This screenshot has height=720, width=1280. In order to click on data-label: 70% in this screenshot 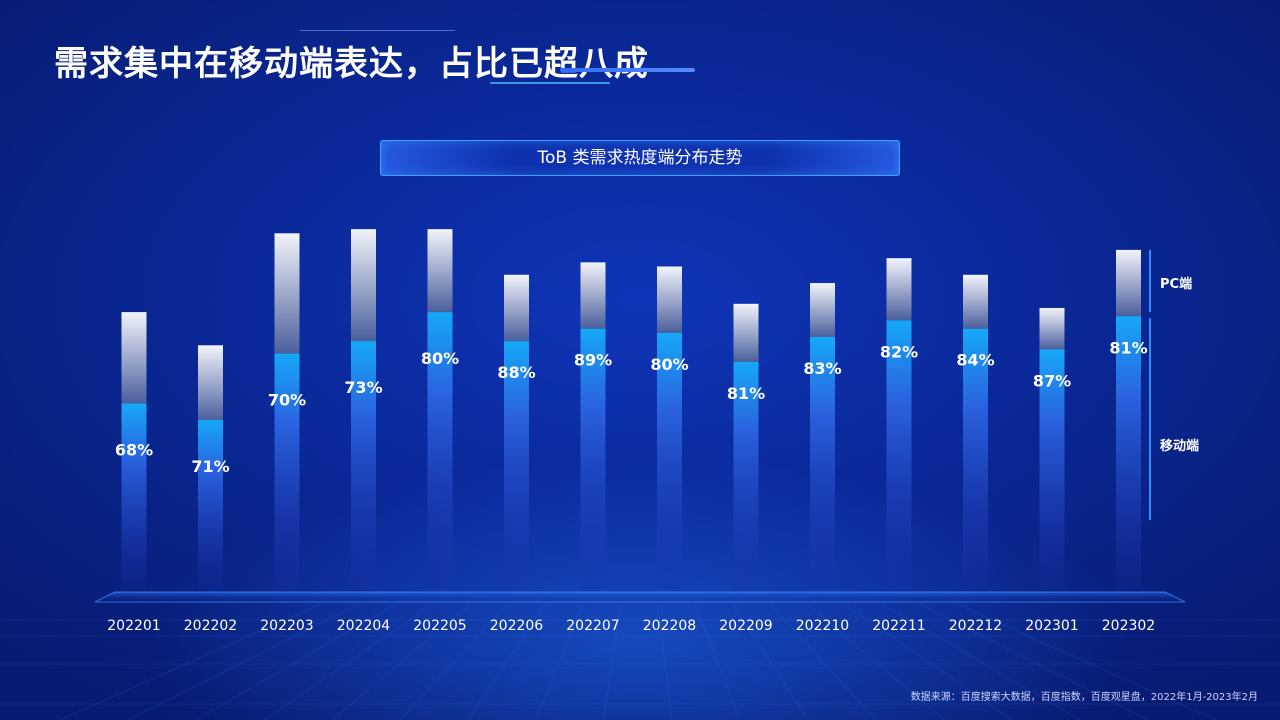, I will do `click(287, 400)`.